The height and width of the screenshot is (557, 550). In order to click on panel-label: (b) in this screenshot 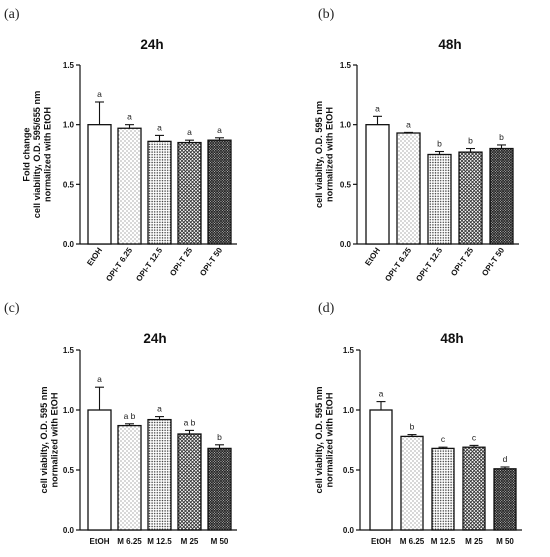, I will do `click(326, 14)`.